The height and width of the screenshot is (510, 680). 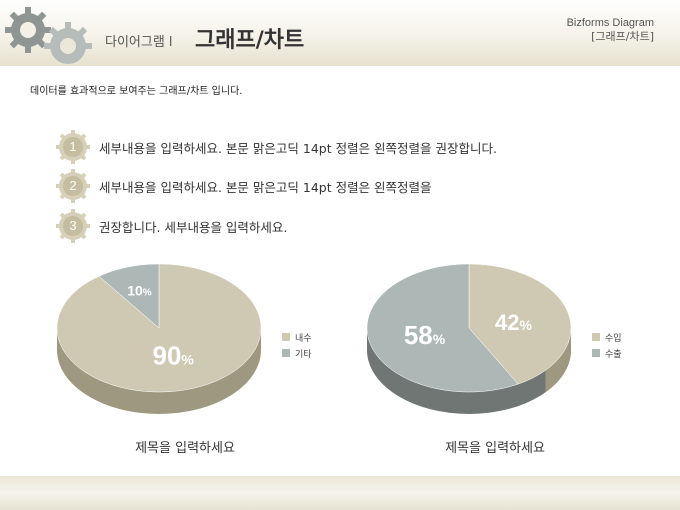 I want to click on pie-chart-2: 42% 58%, so click(x=475, y=347).